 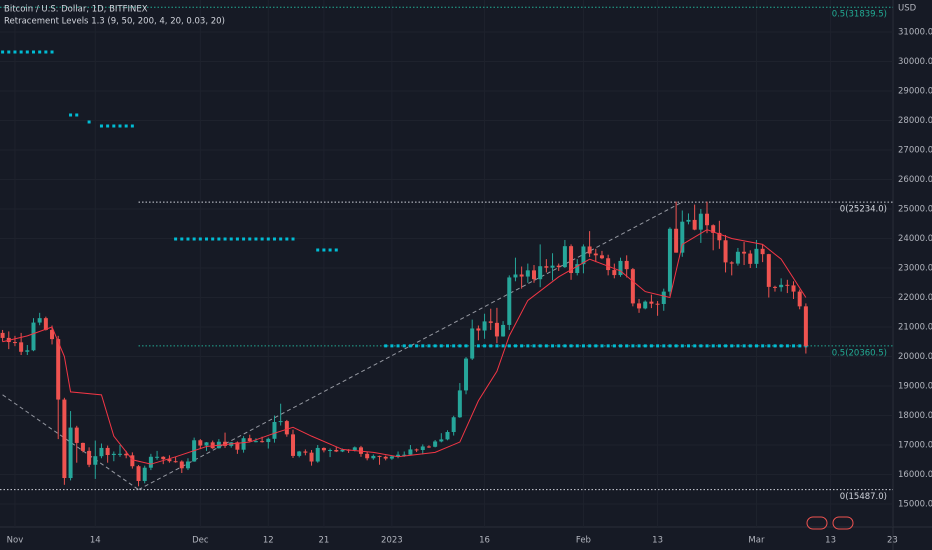 I want to click on y-tick-label: 24000.0, so click(x=915, y=239).